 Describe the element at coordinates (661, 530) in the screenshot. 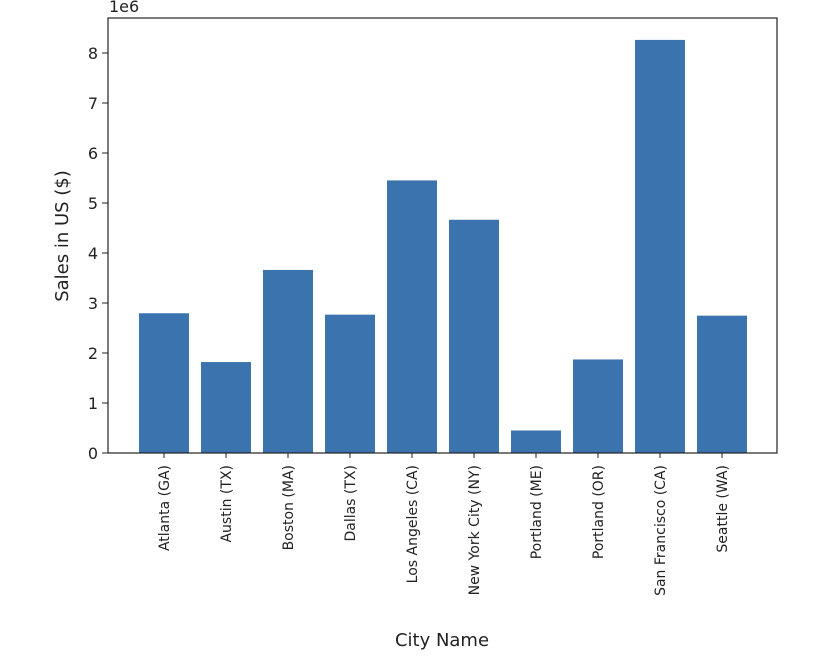

I see `x-tick-label: San Francisco (CA)` at that location.